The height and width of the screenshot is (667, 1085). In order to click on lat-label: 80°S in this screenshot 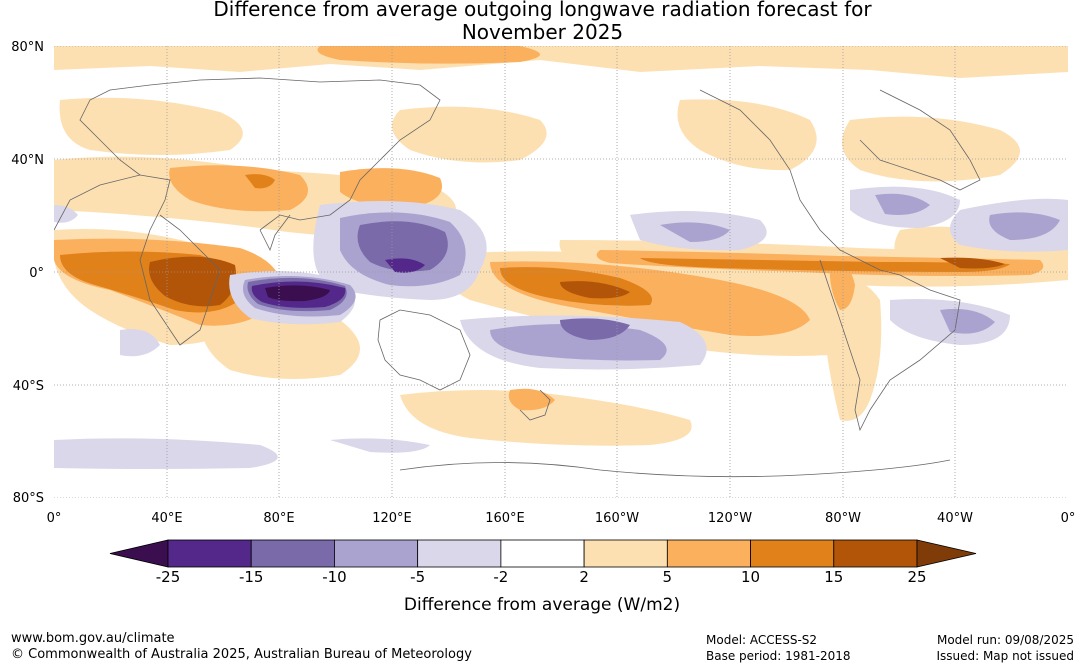, I will do `click(28, 498)`.